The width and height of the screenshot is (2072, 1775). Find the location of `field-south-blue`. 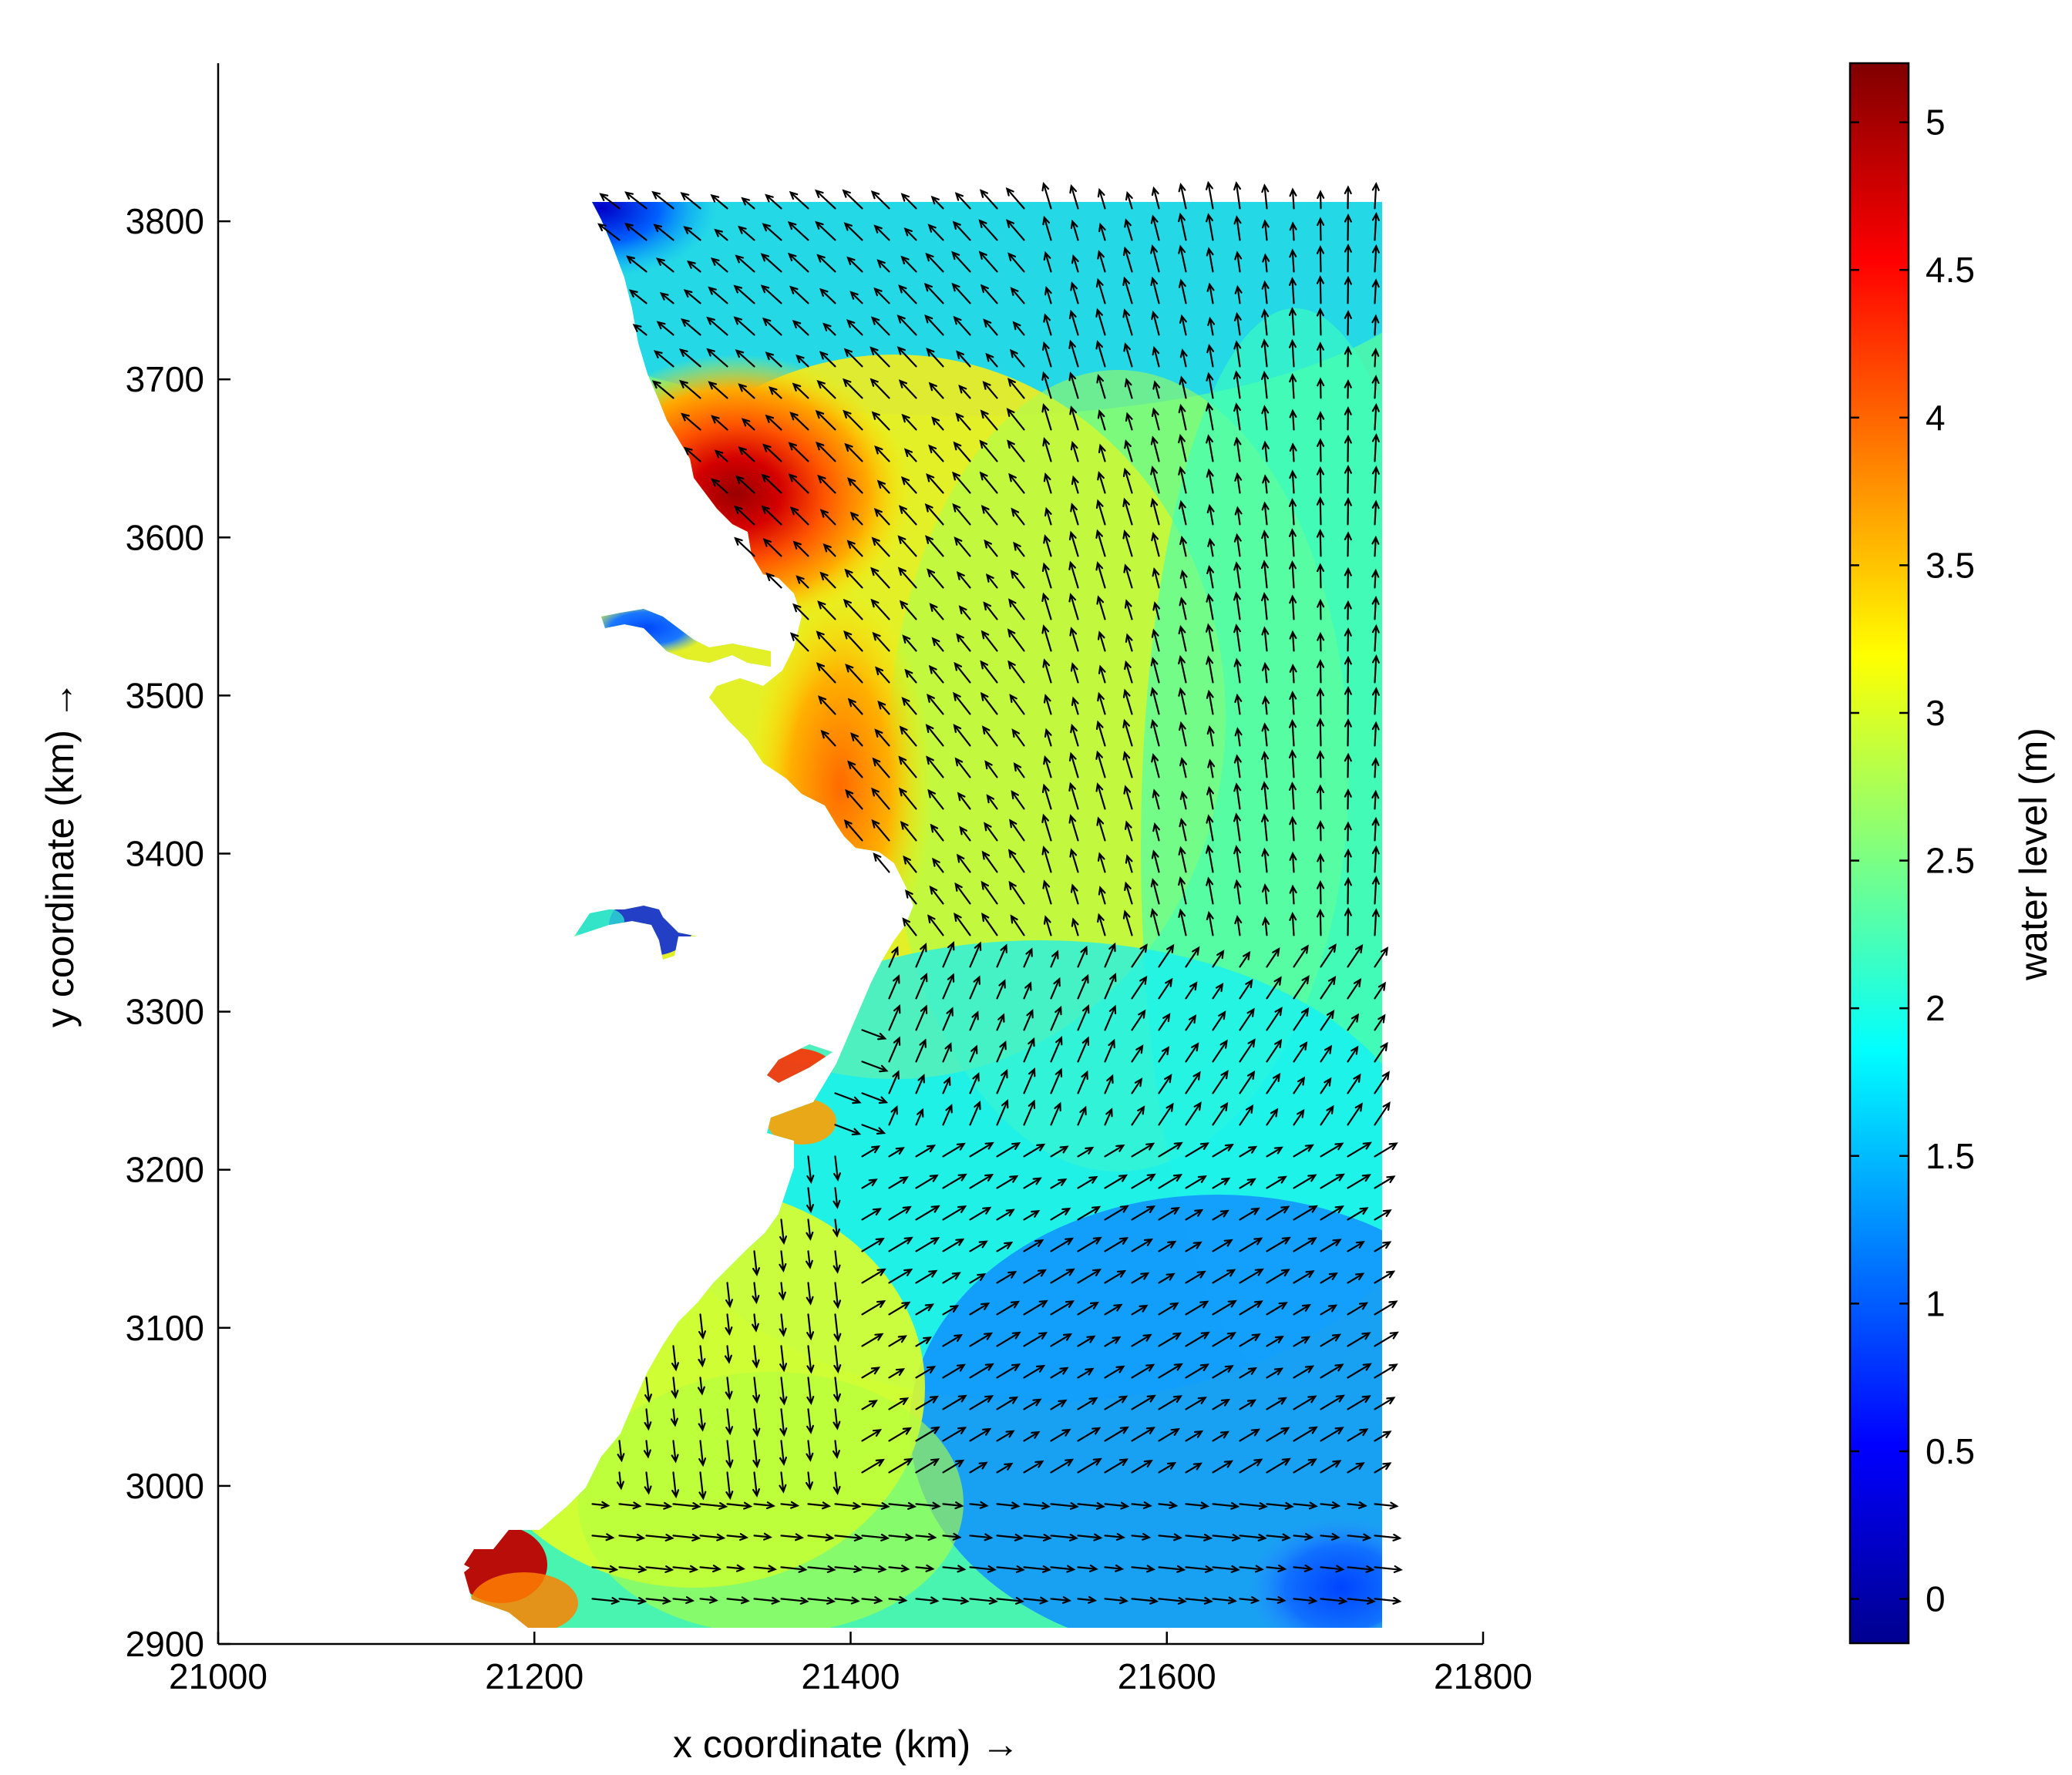

field-south-blue is located at coordinates (1146, 1411).